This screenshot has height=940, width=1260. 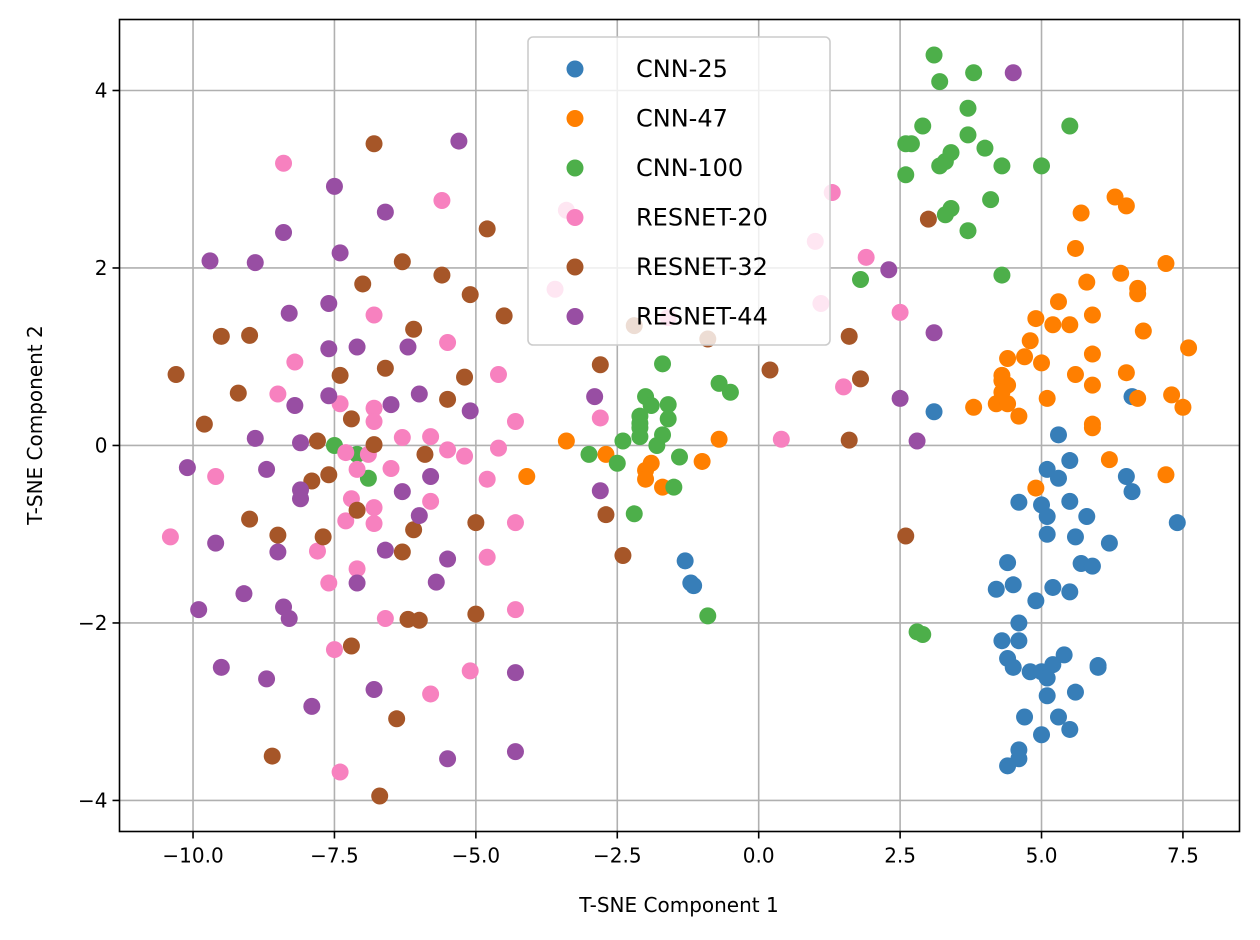 What do you see at coordinates (575, 316) in the screenshot?
I see `legend-marker` at bounding box center [575, 316].